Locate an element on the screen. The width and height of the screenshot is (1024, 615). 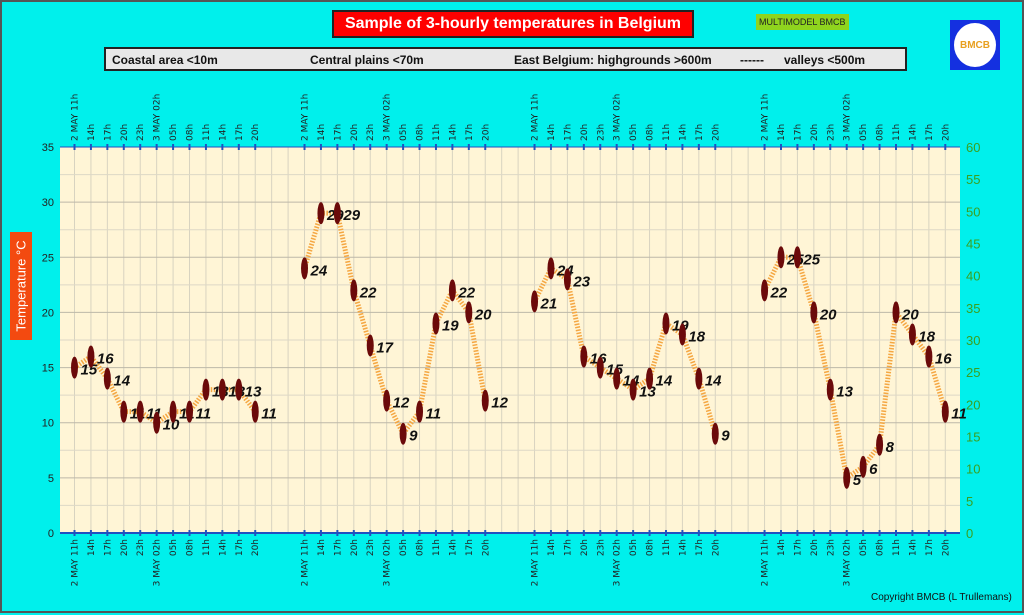
data-label: 16 is located at coordinates (943, 359).